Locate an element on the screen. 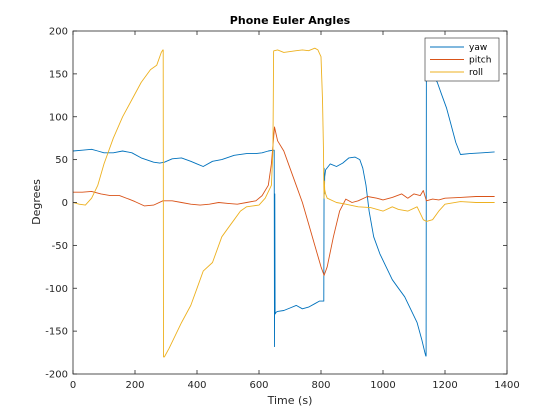 Image resolution: width=560 pixels, height=420 pixels. y-tick-label: 0 is located at coordinates (65, 203).